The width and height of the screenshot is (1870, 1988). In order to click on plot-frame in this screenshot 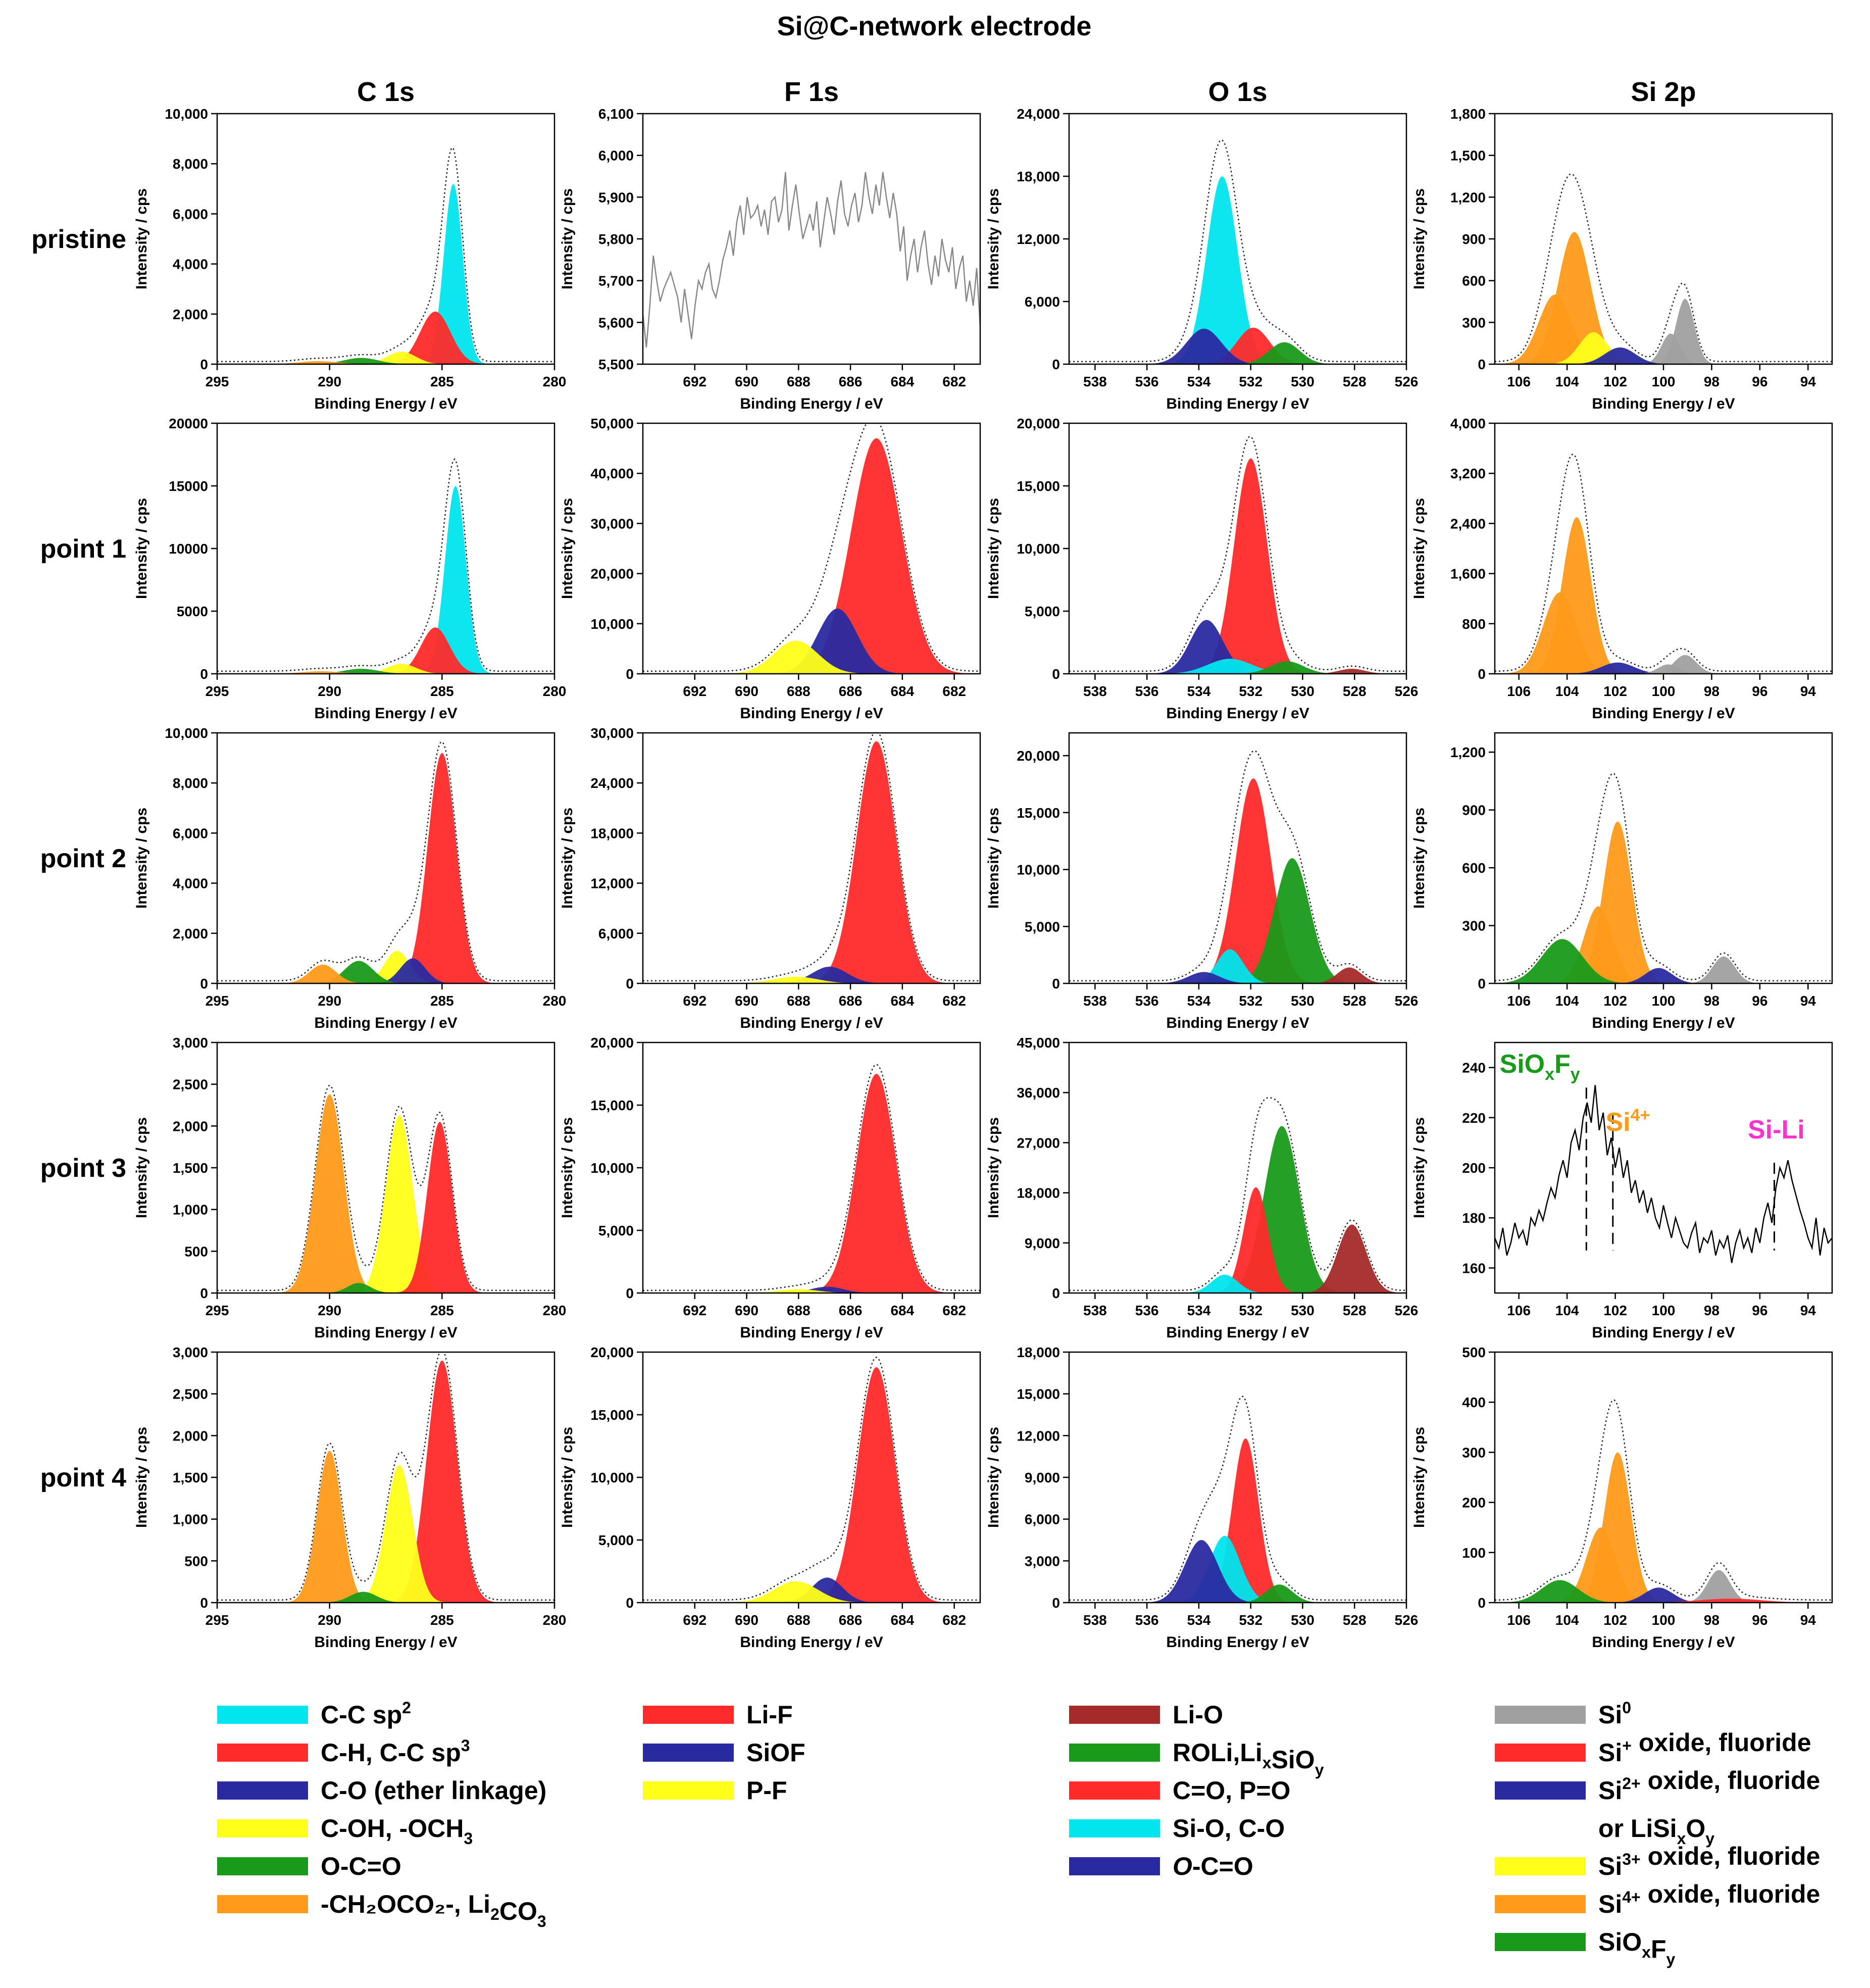, I will do `click(1237, 858)`.